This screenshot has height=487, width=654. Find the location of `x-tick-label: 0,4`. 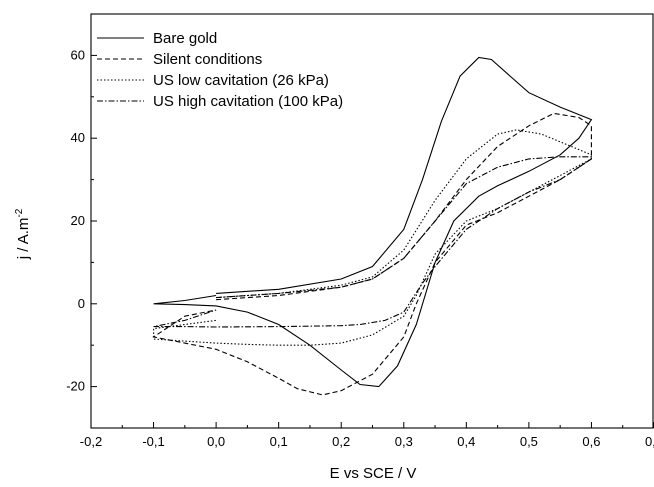

x-tick-label: 0,4 is located at coordinates (466, 441).